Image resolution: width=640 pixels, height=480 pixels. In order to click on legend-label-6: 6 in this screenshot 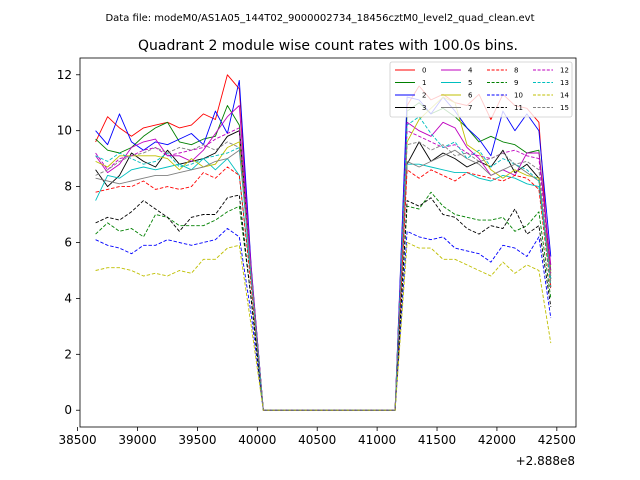, I will do `click(470, 96)`.